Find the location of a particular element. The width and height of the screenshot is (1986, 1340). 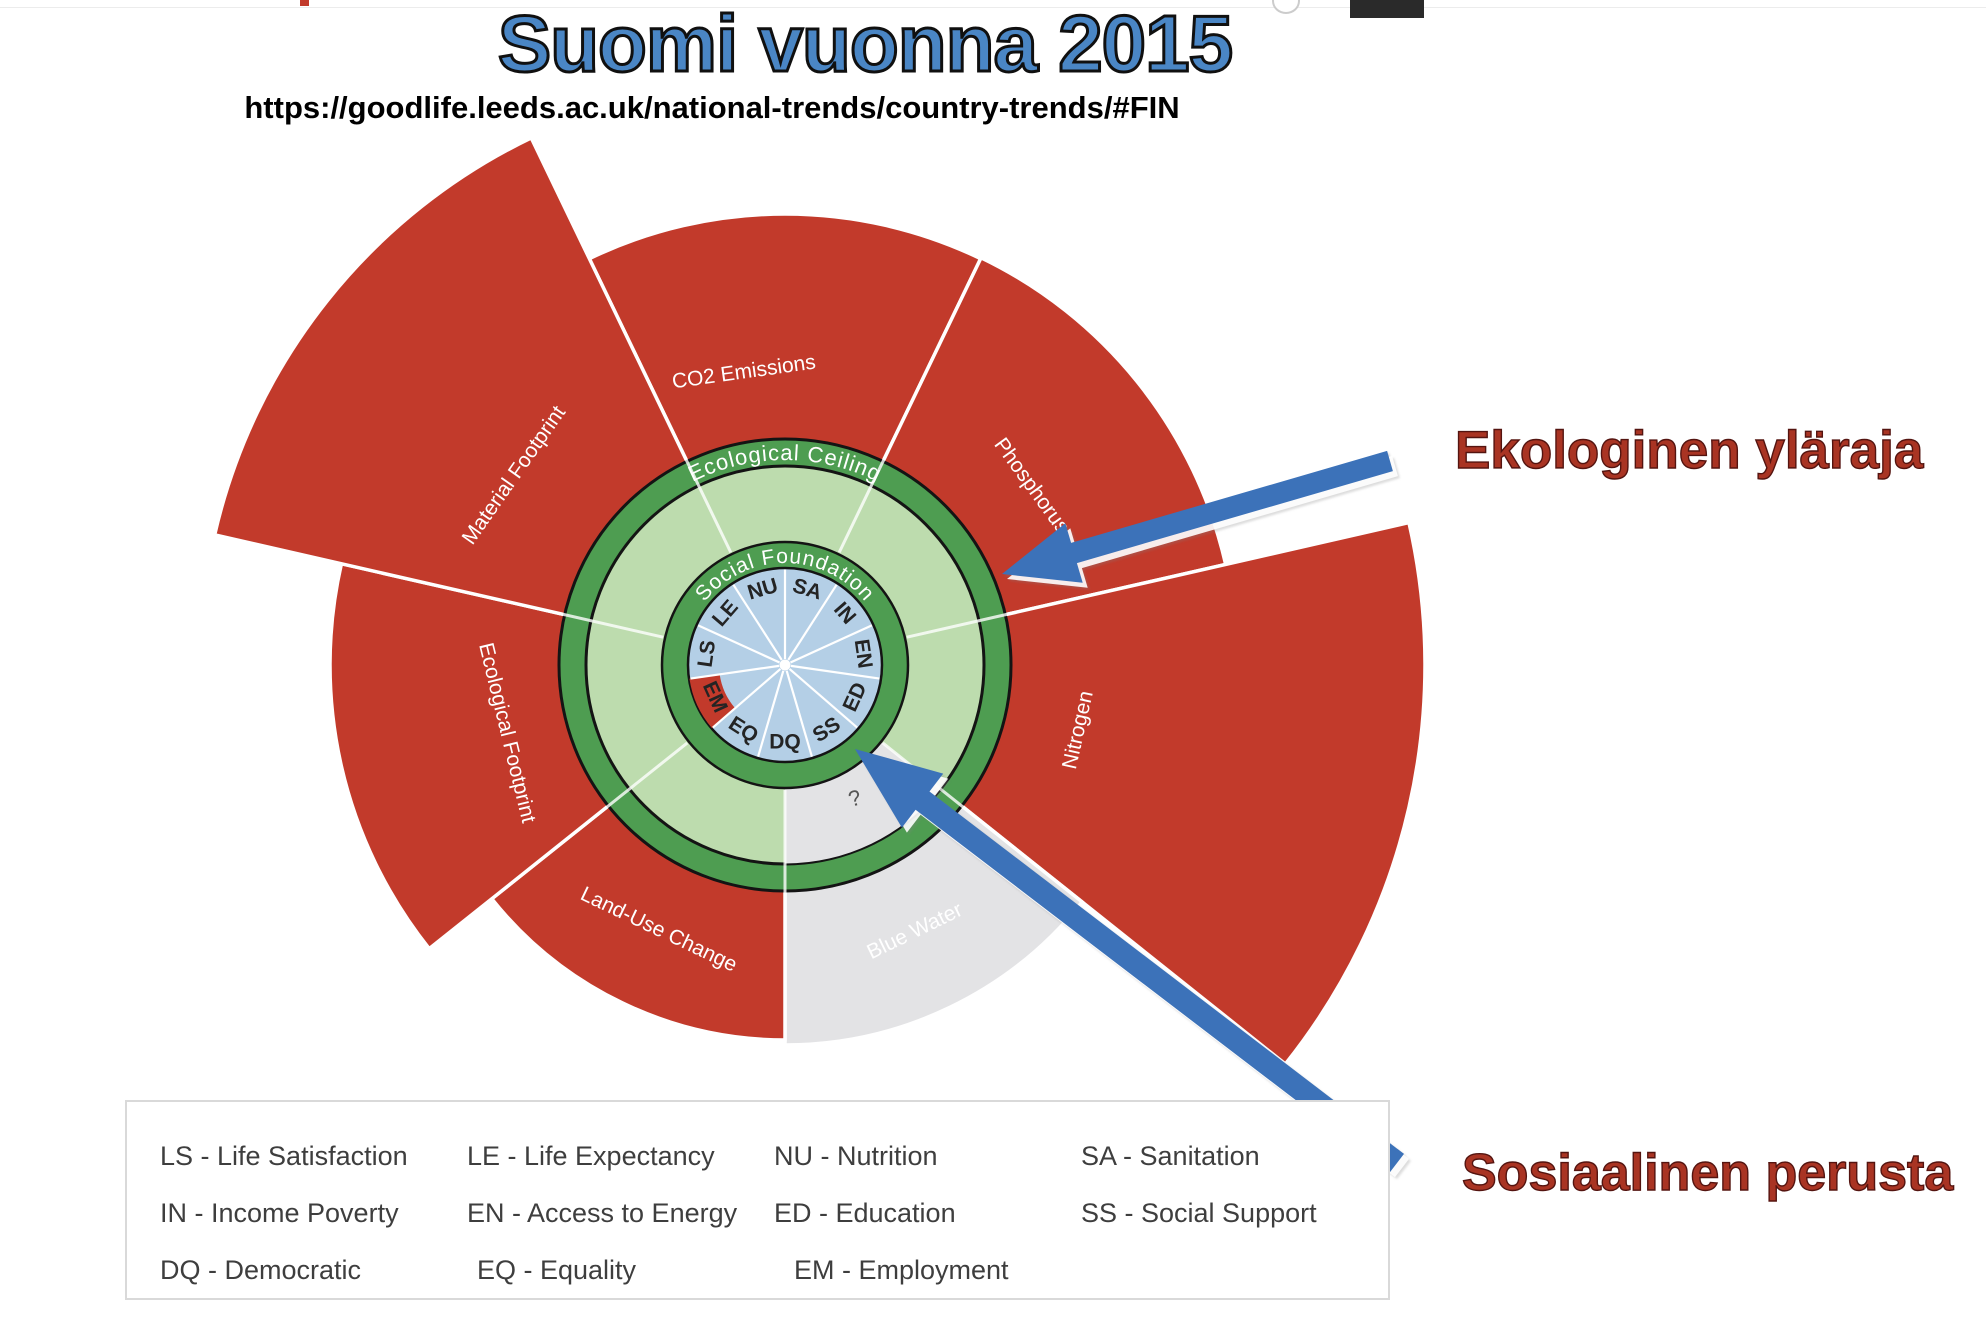

legend-item: EQ - Equality is located at coordinates (557, 1270).